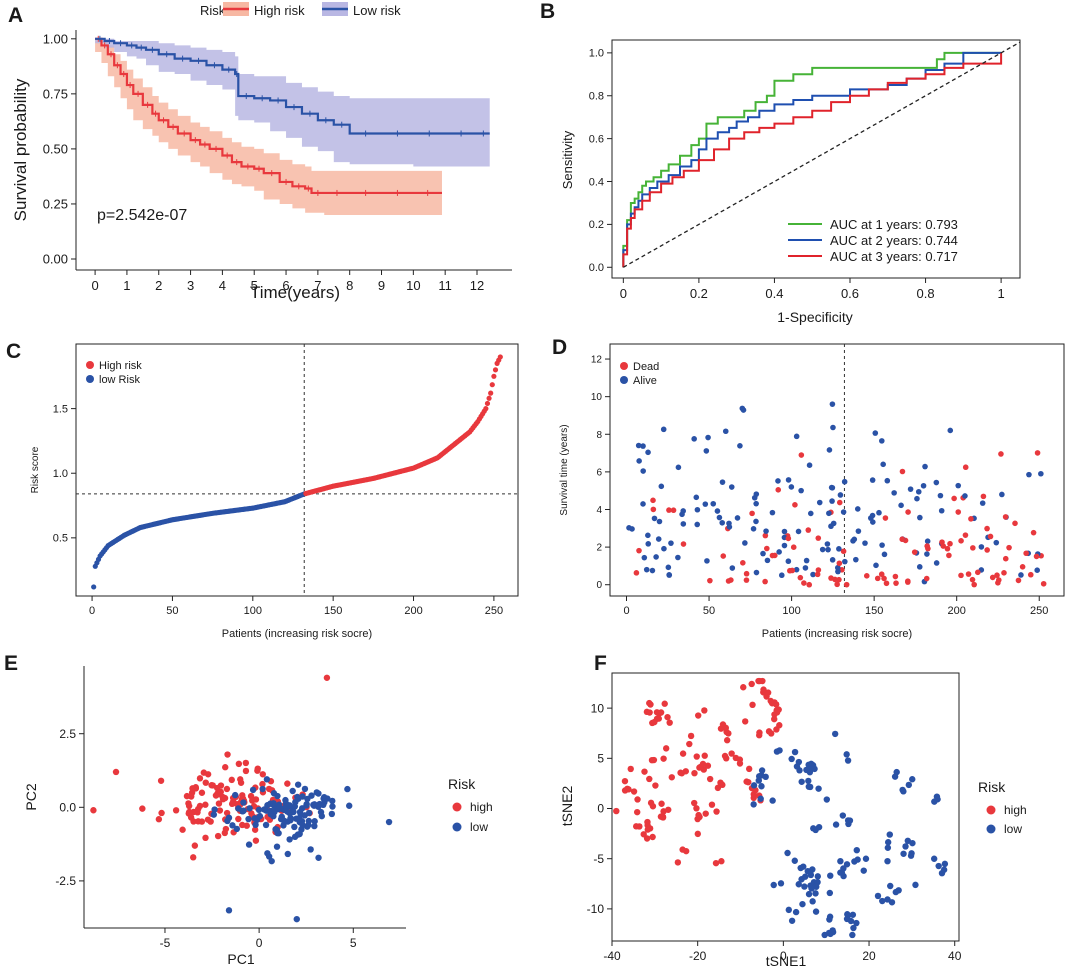 The height and width of the screenshot is (971, 1065). I want to click on f-xtick-label-2: 0, so click(783, 956).